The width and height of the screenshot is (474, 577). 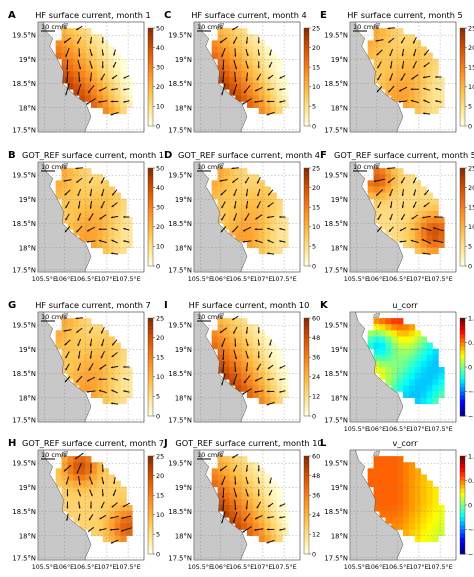 I want to click on panel-letter: A, so click(x=12, y=15).